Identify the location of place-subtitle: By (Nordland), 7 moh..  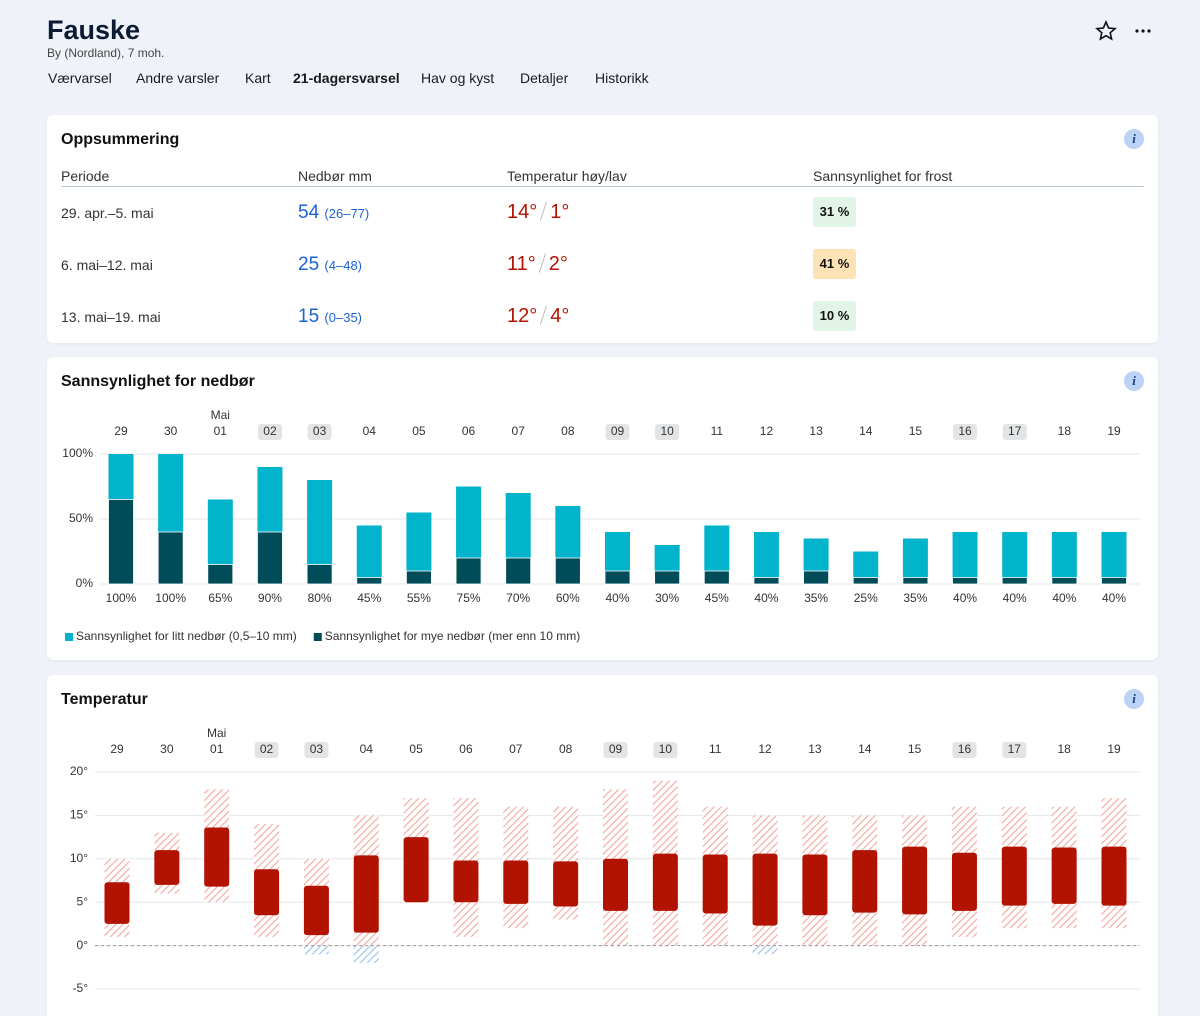
(106, 53).